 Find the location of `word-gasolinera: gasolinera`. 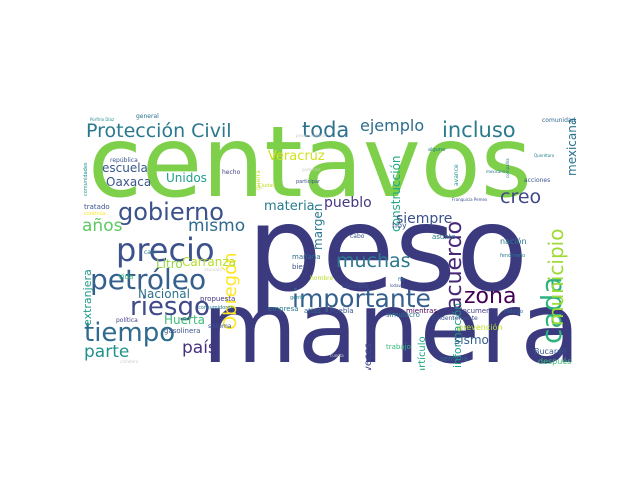

word-gasolinera: gasolinera is located at coordinates (182, 331).